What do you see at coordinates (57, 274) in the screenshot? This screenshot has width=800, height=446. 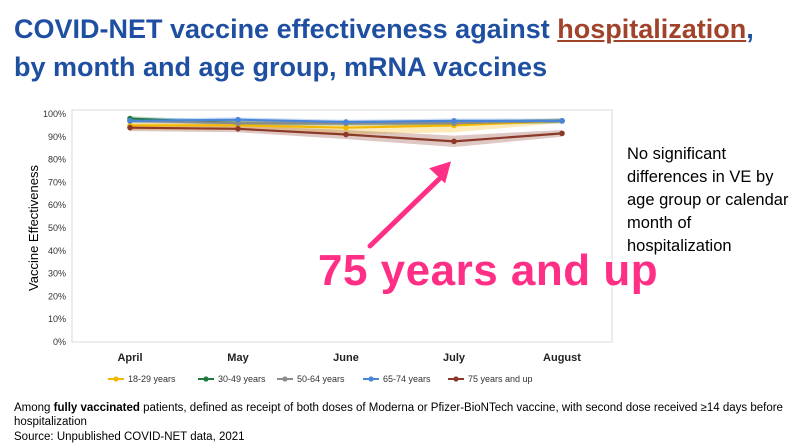 I see `y-tick-label: 30%` at bounding box center [57, 274].